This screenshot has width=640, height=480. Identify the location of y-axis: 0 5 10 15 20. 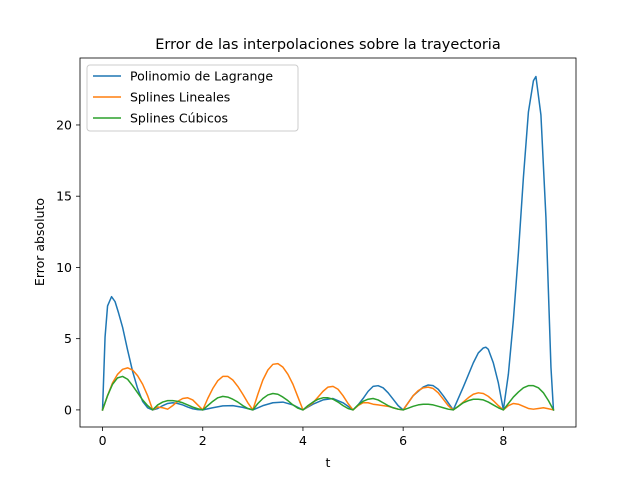
(68, 267).